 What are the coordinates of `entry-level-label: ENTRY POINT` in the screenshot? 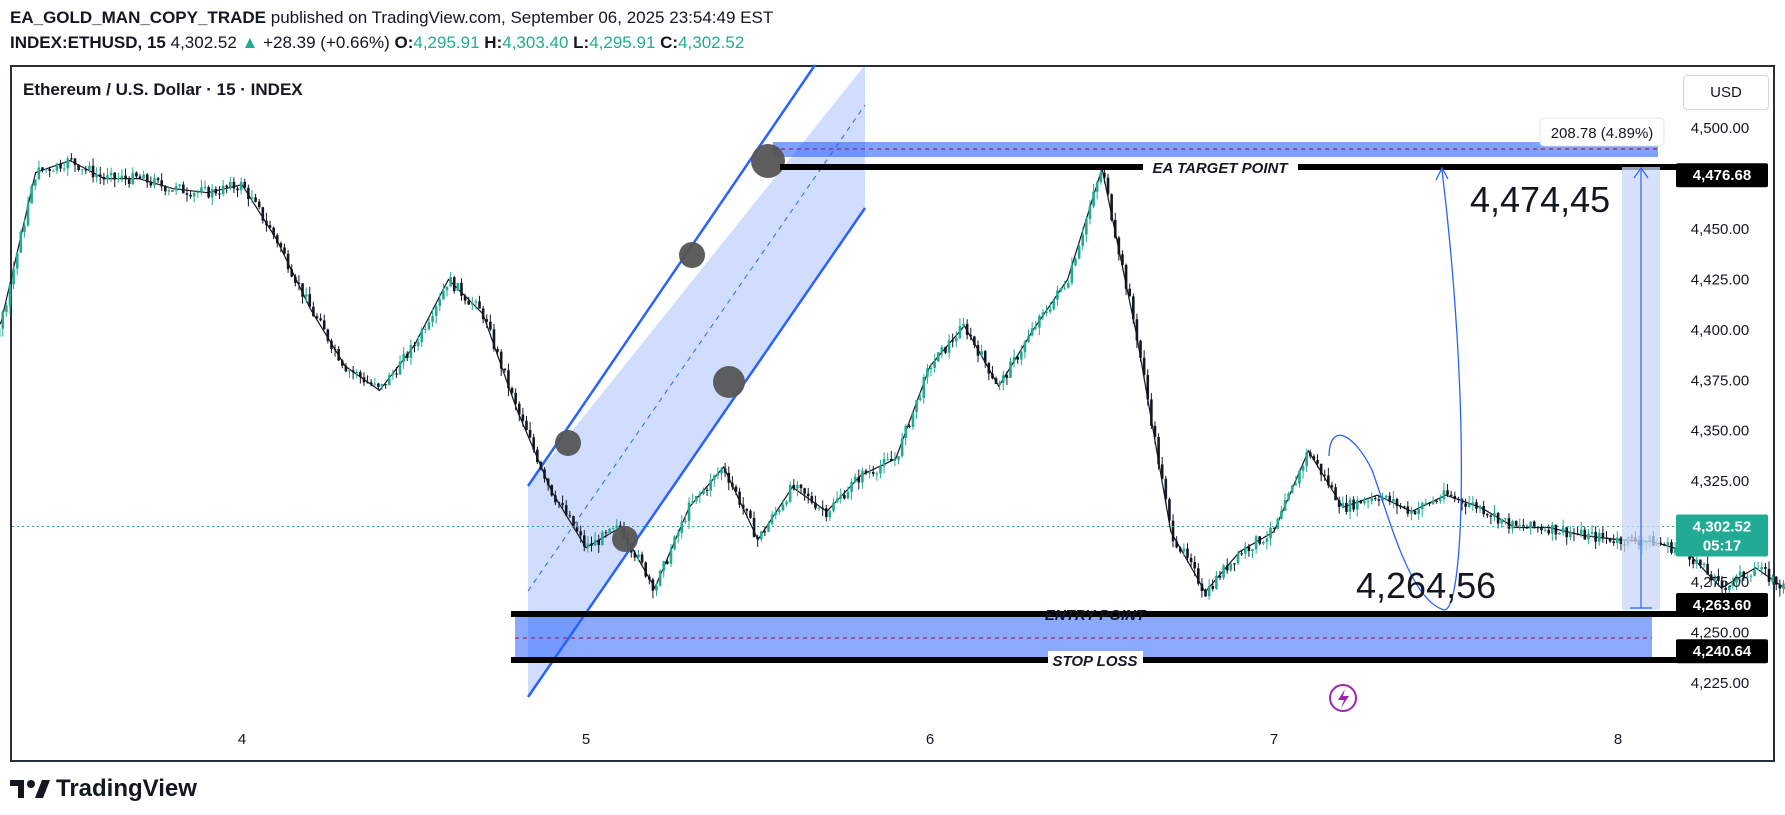 It's located at (1096, 615).